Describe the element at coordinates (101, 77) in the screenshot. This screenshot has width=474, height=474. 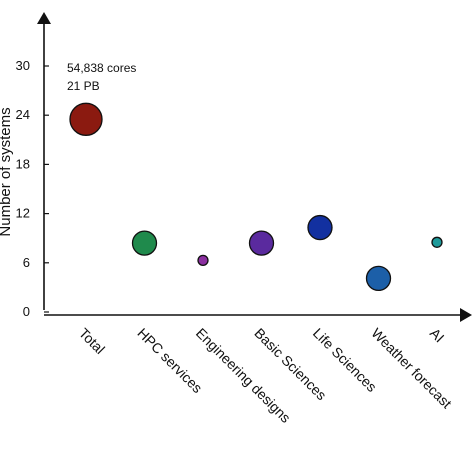
I see `annotation: 54,838 cores 21 PB` at that location.